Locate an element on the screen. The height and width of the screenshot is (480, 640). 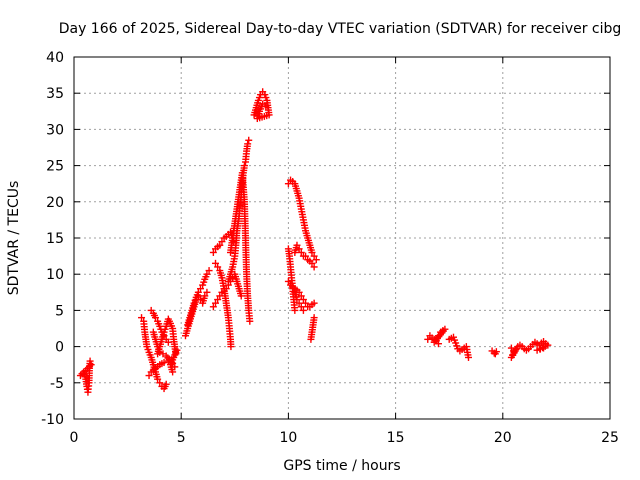
y-tick-label: 25 is located at coordinates (55, 167).